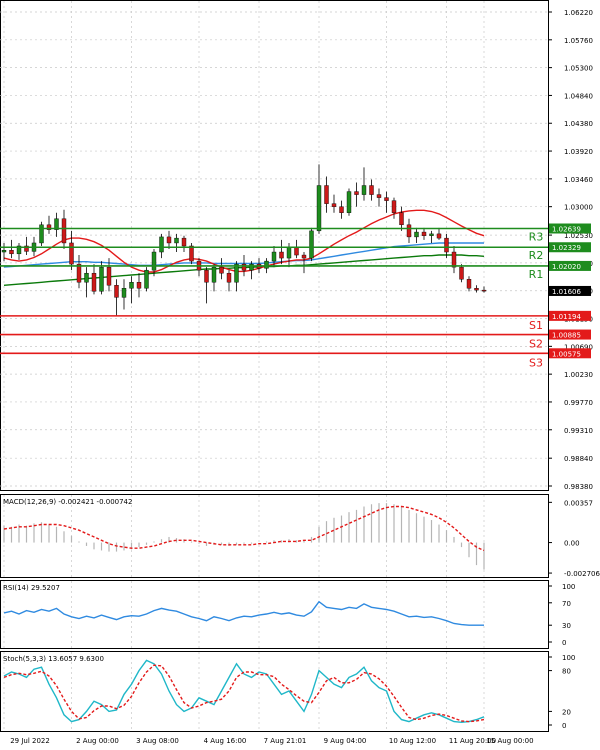  Describe the element at coordinates (274, 536) in the screenshot. I see `macd-pane-frame` at that location.